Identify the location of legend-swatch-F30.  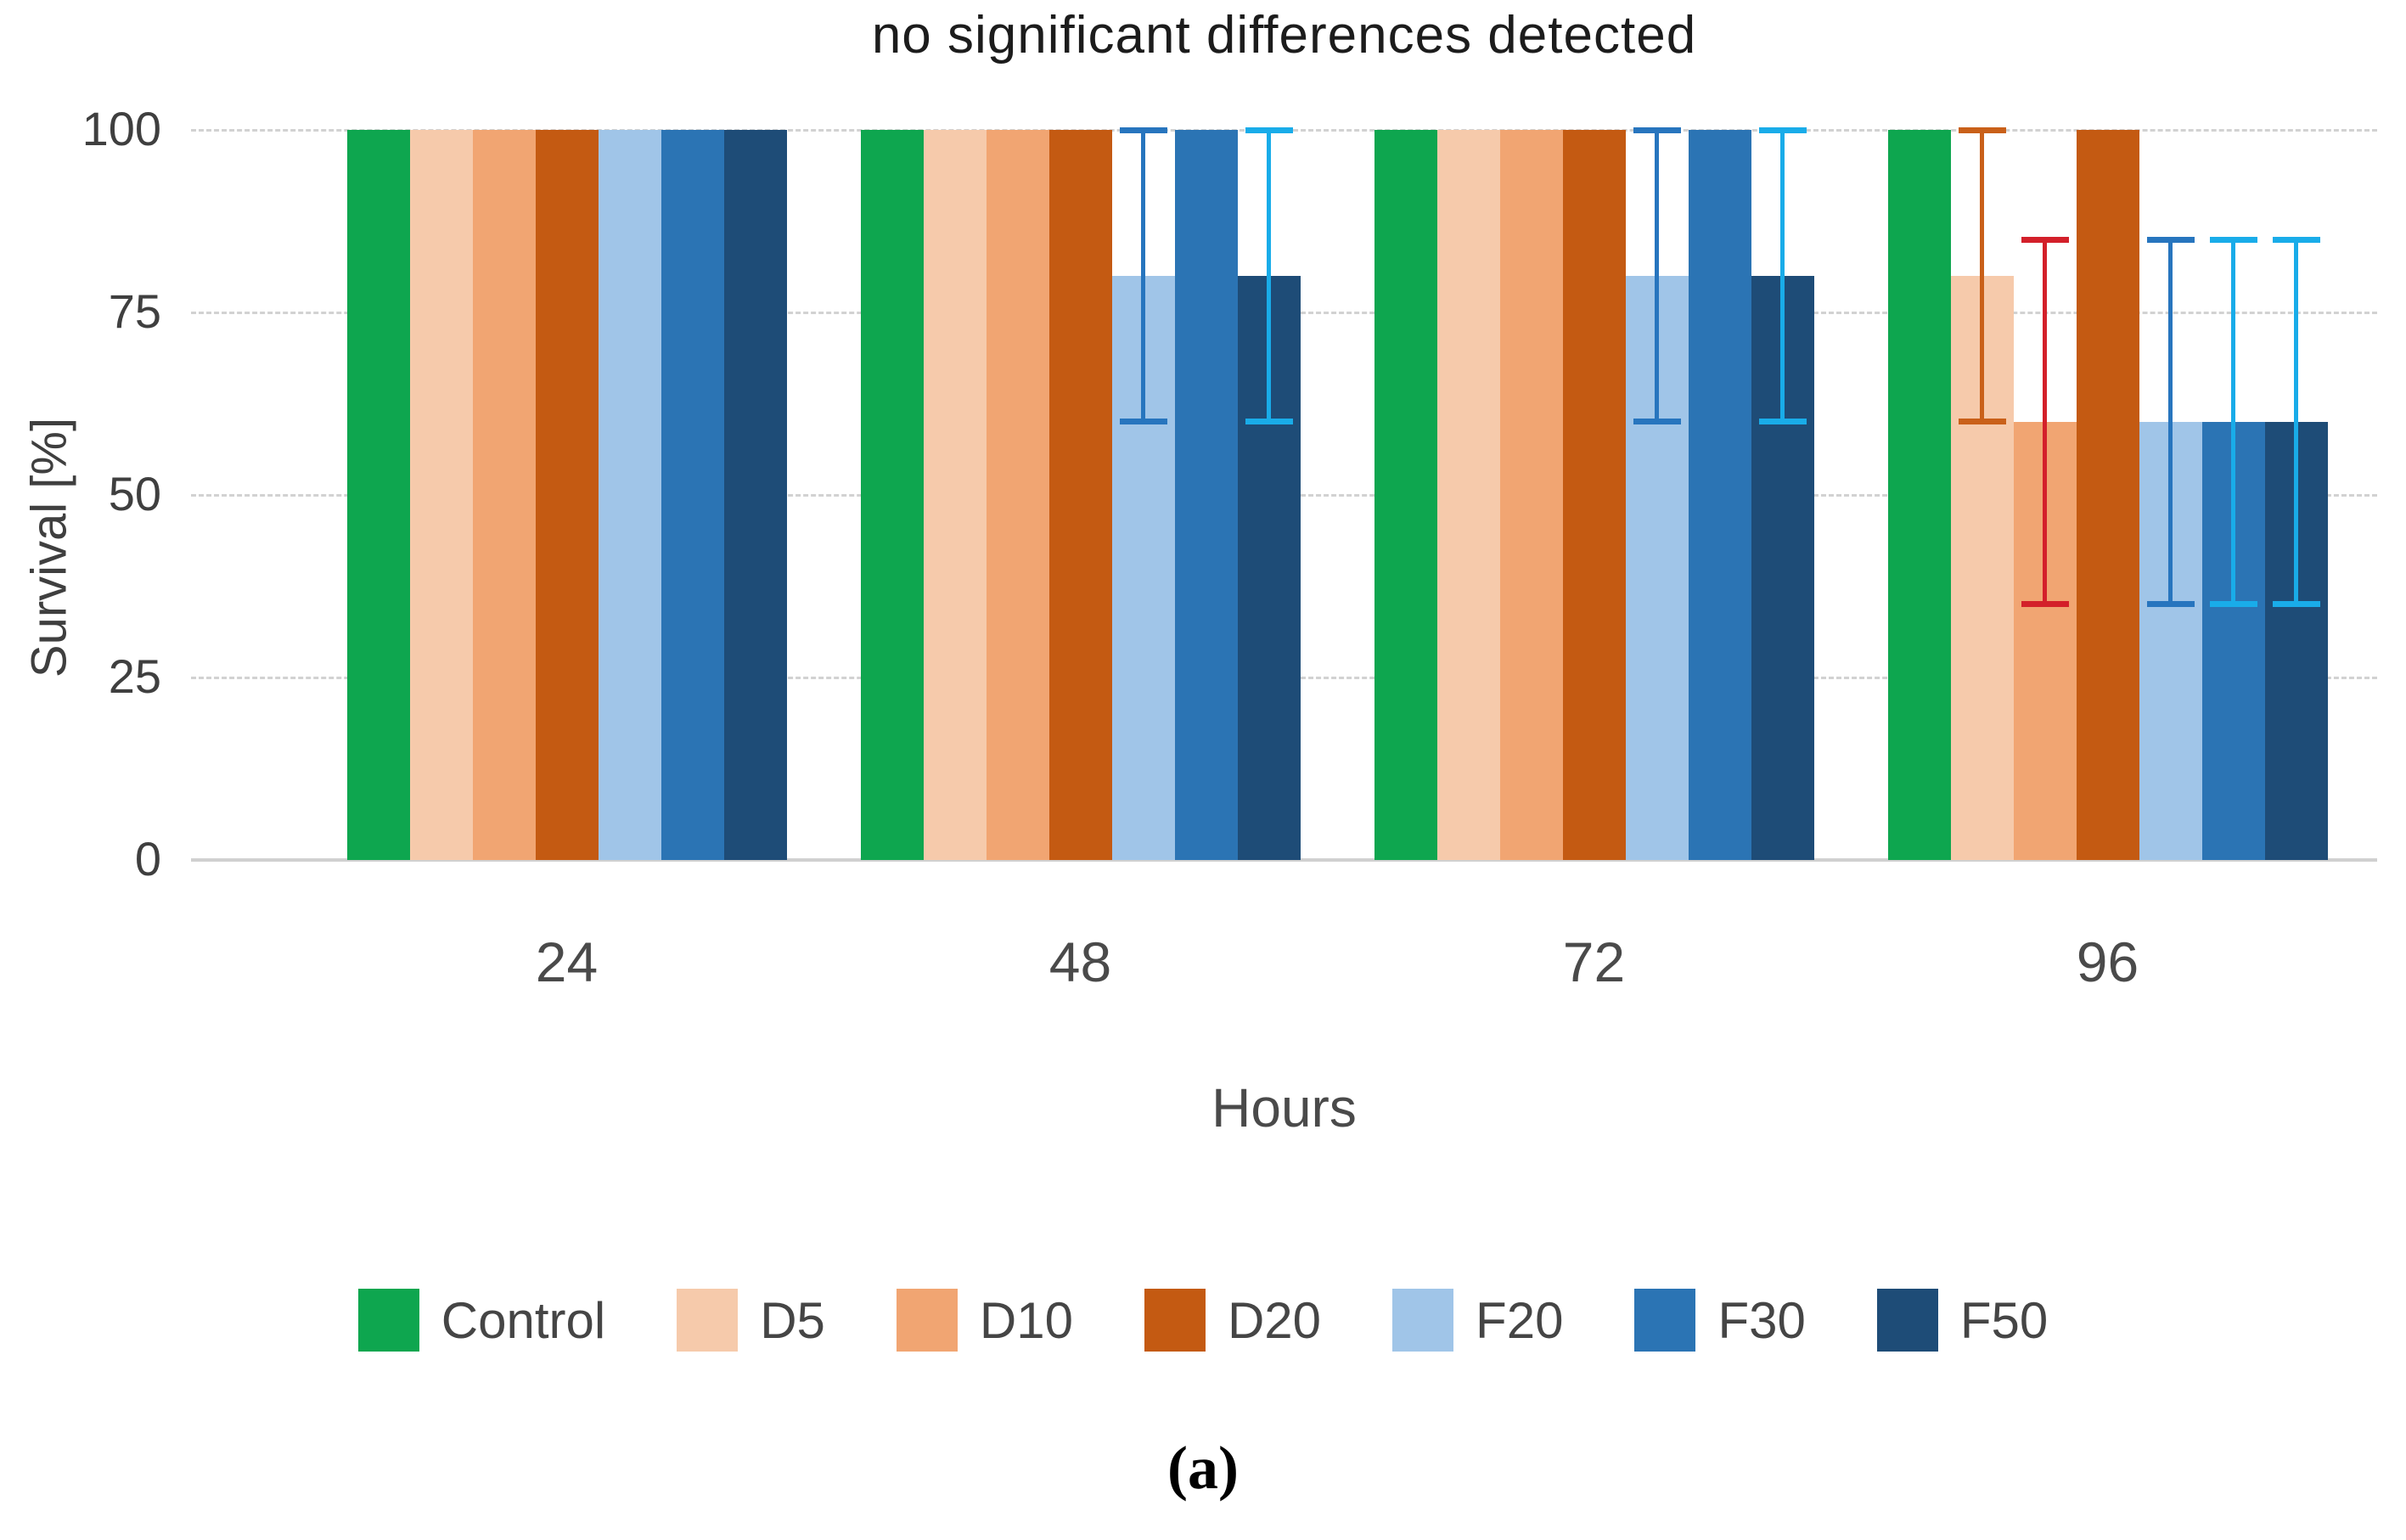
(1665, 1320).